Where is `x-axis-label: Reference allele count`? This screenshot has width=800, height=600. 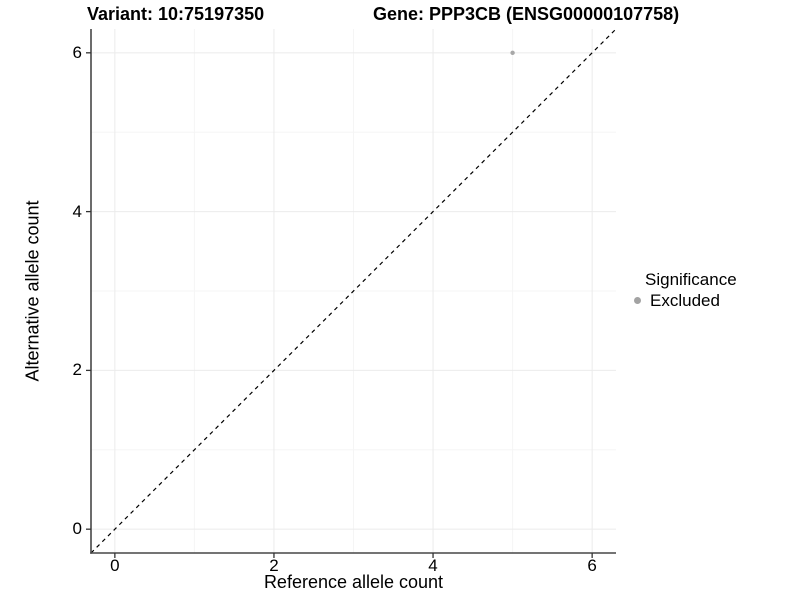
x-axis-label: Reference allele count is located at coordinates (353, 582).